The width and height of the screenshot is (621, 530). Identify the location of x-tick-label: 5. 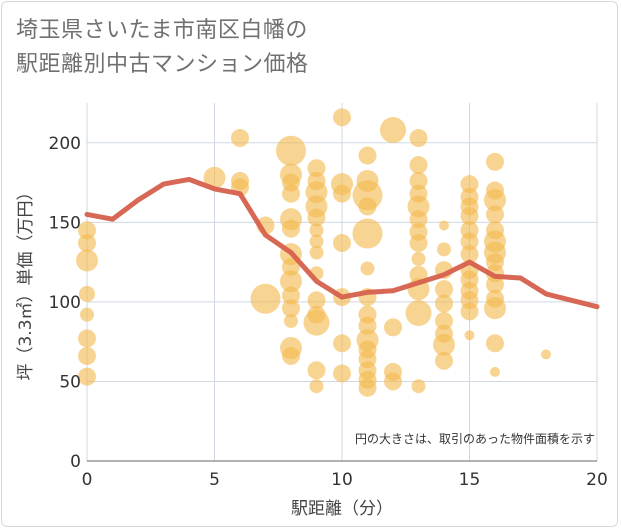
(214, 480).